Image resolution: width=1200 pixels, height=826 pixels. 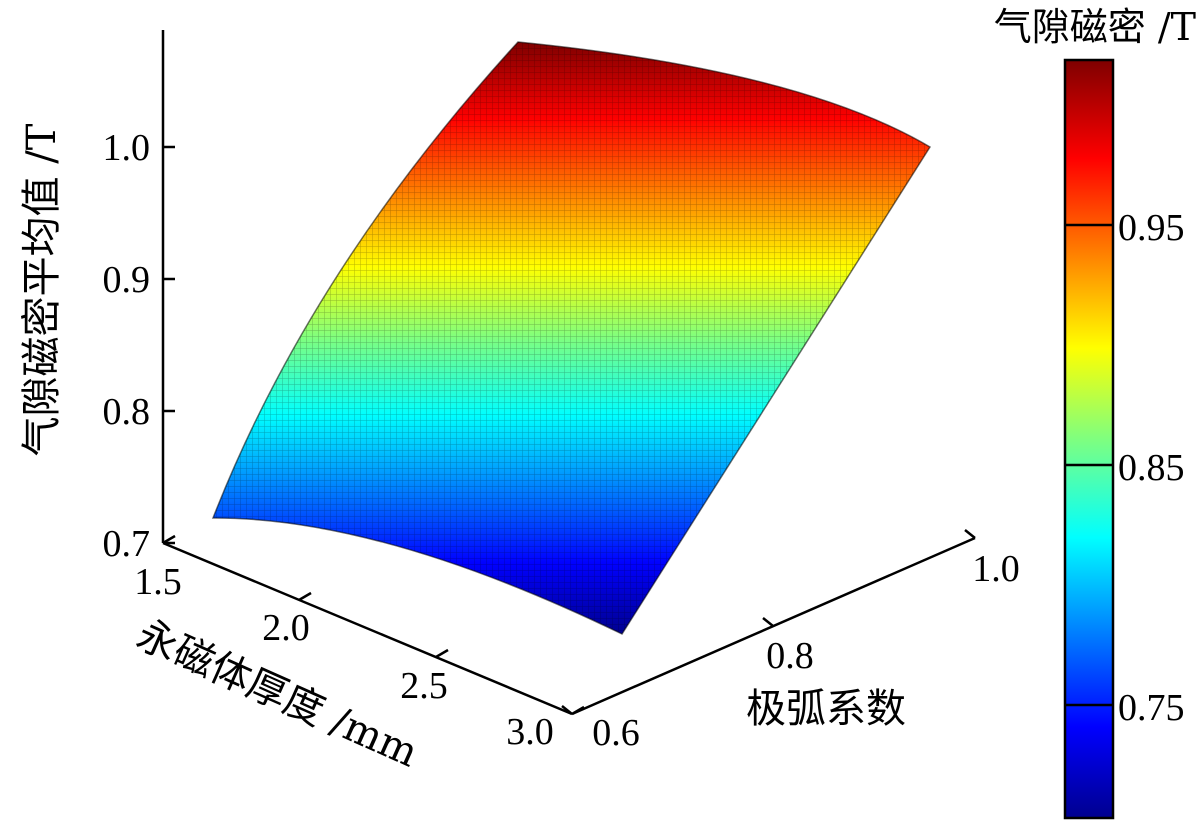 What do you see at coordinates (1151, 468) in the screenshot?
I see `colorbar-tick-label: 0.85` at bounding box center [1151, 468].